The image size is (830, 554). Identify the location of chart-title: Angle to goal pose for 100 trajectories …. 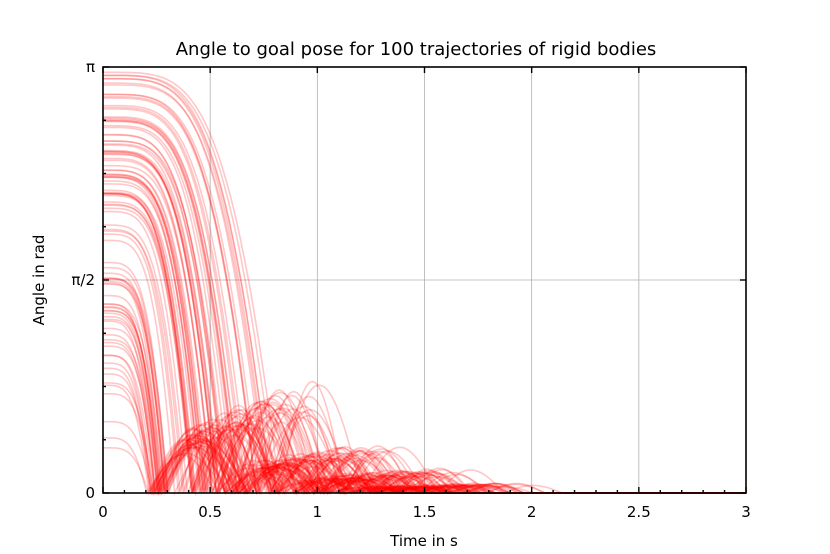
(416, 49).